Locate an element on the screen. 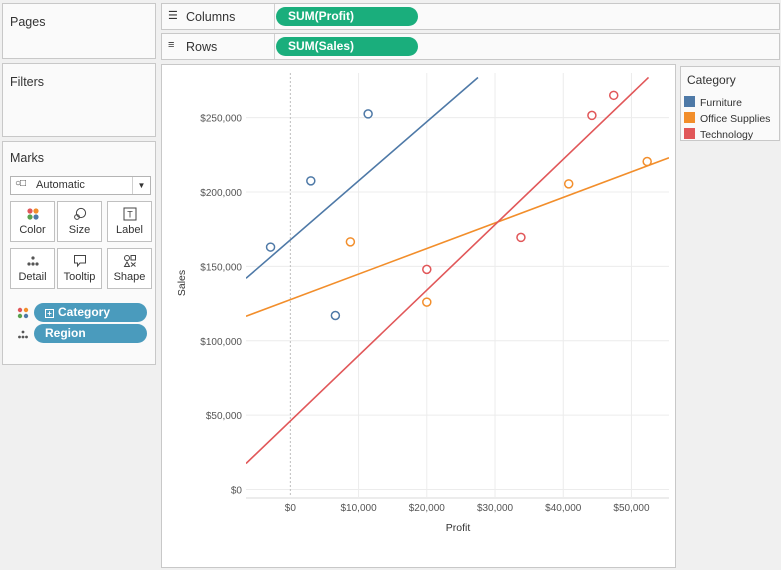 Image resolution: width=781 pixels, height=570 pixels. y-tick-label: $200,000 is located at coordinates (221, 193).